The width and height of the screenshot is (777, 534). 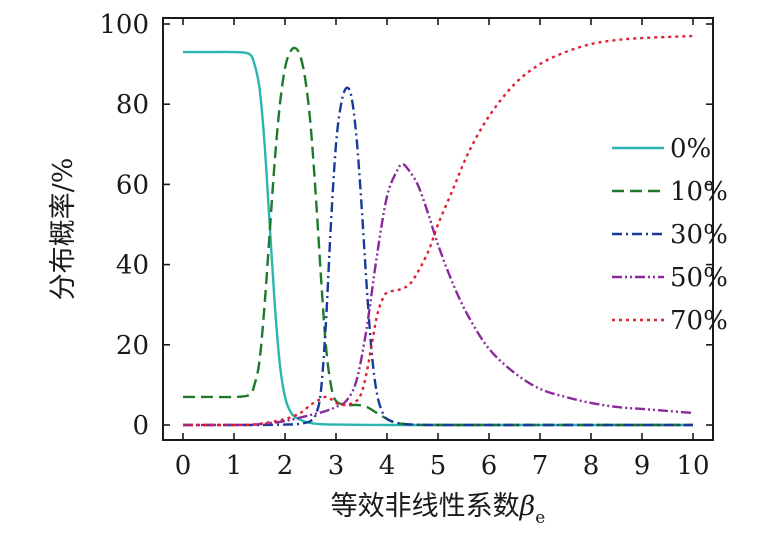 I want to click on x-tick-label: 4, so click(x=387, y=466).